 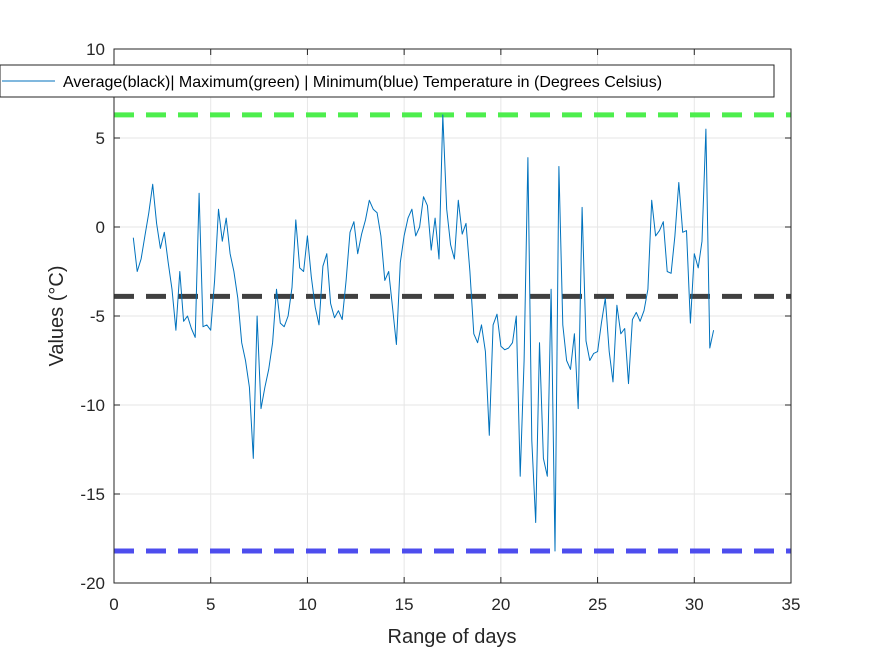 I want to click on x-tick-label: 10, so click(x=307, y=604).